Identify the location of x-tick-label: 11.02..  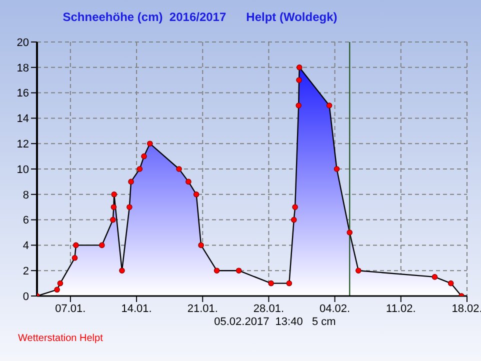
(401, 308).